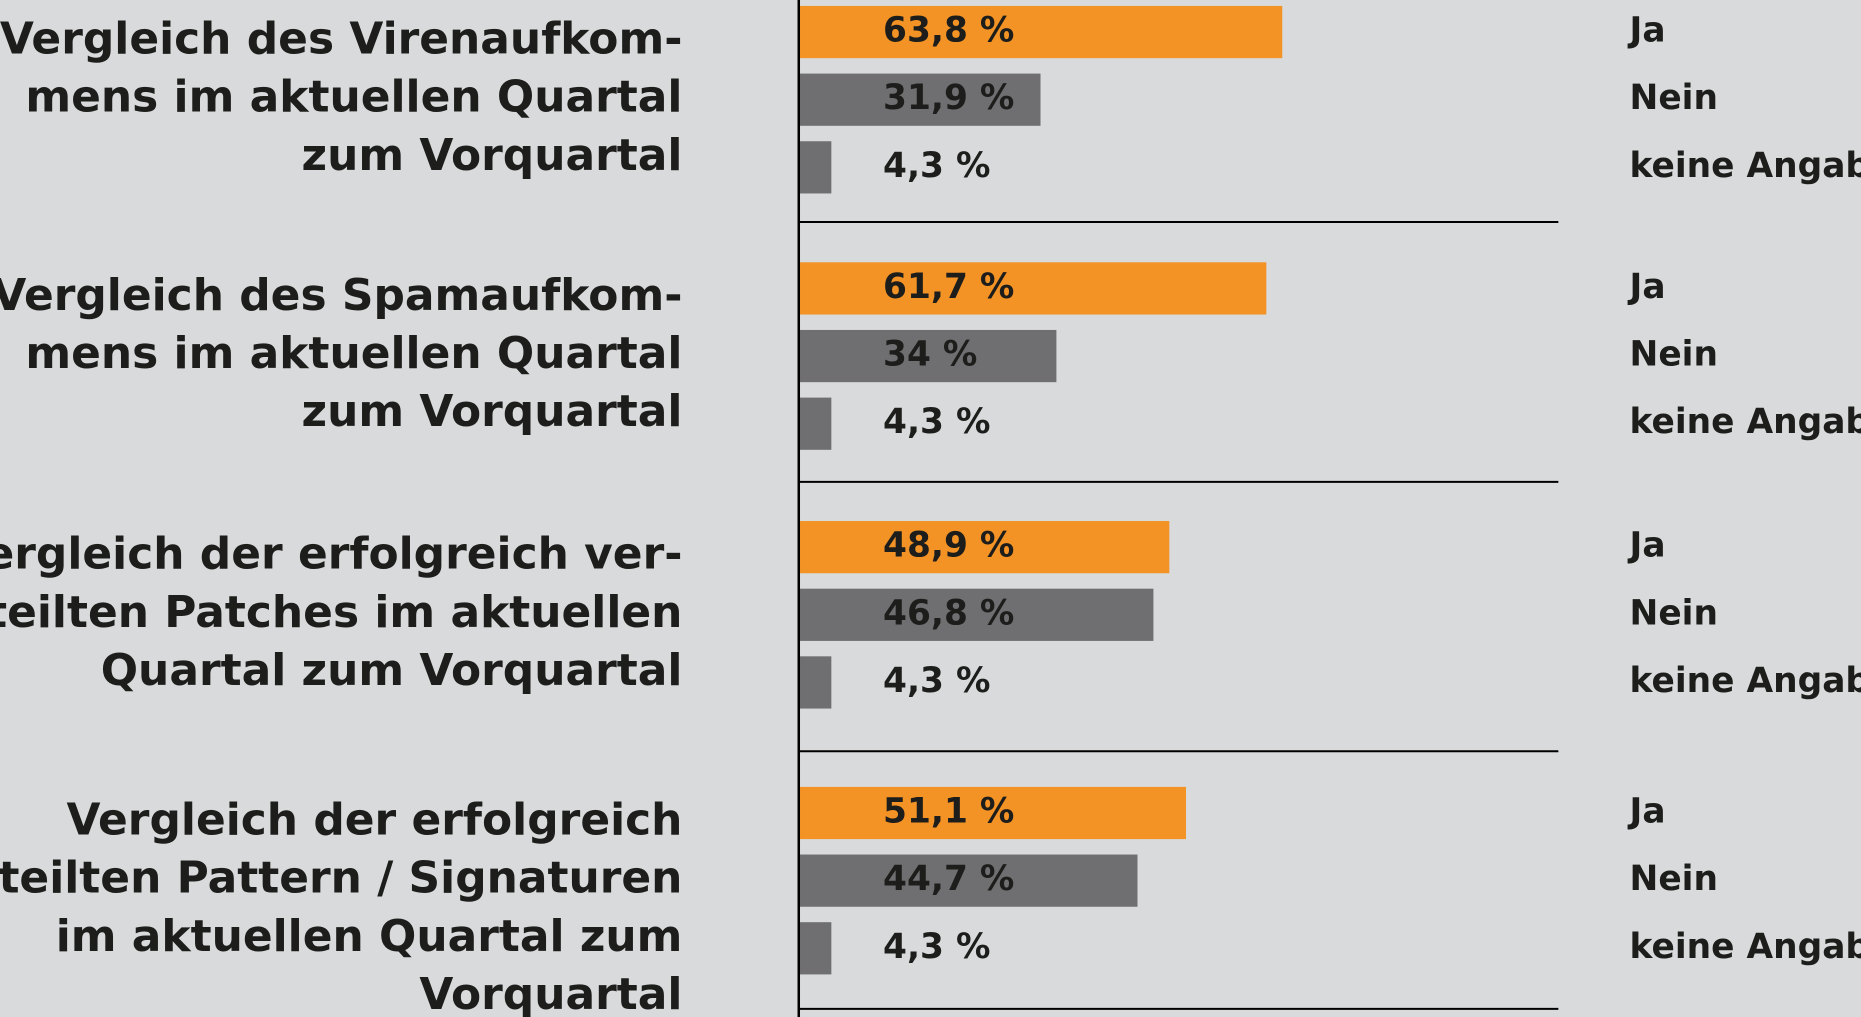 This screenshot has width=1861, height=1017. What do you see at coordinates (948, 98) in the screenshot?
I see `value-label: 31,9 %` at bounding box center [948, 98].